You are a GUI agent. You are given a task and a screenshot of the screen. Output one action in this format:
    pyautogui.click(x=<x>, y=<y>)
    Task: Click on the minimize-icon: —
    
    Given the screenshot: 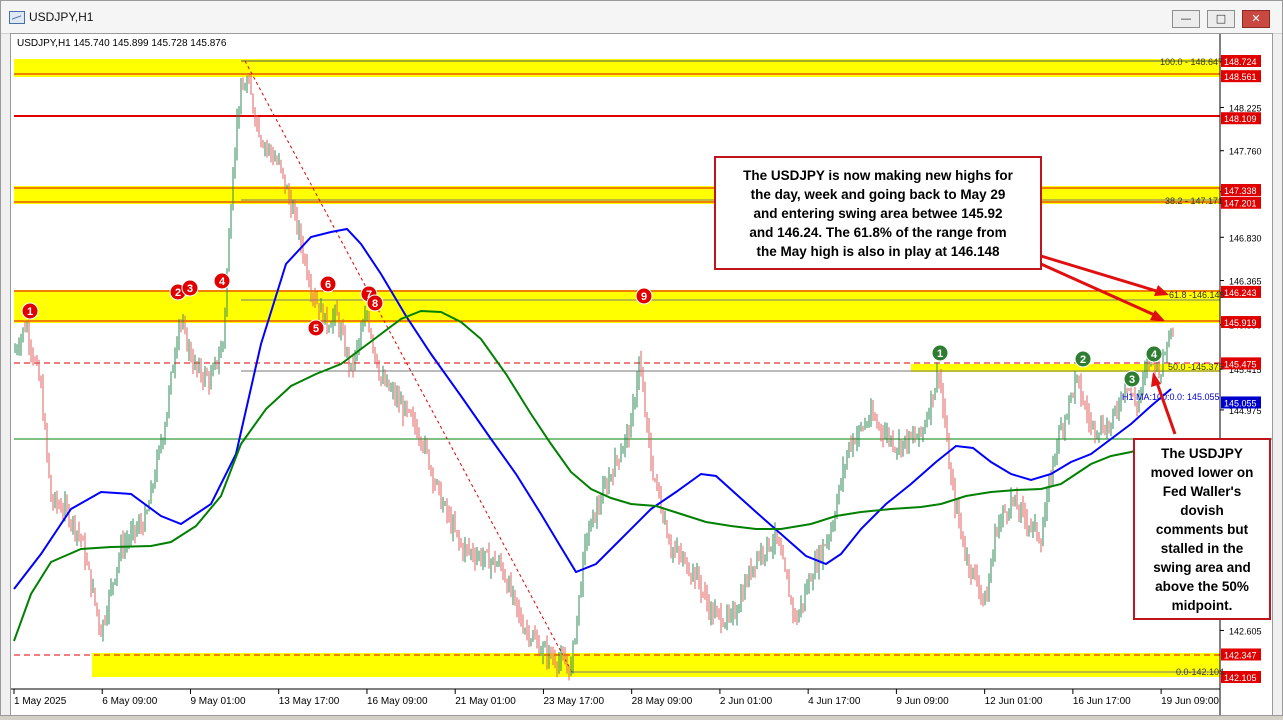 What is the action you would take?
    pyautogui.click(x=1186, y=18)
    